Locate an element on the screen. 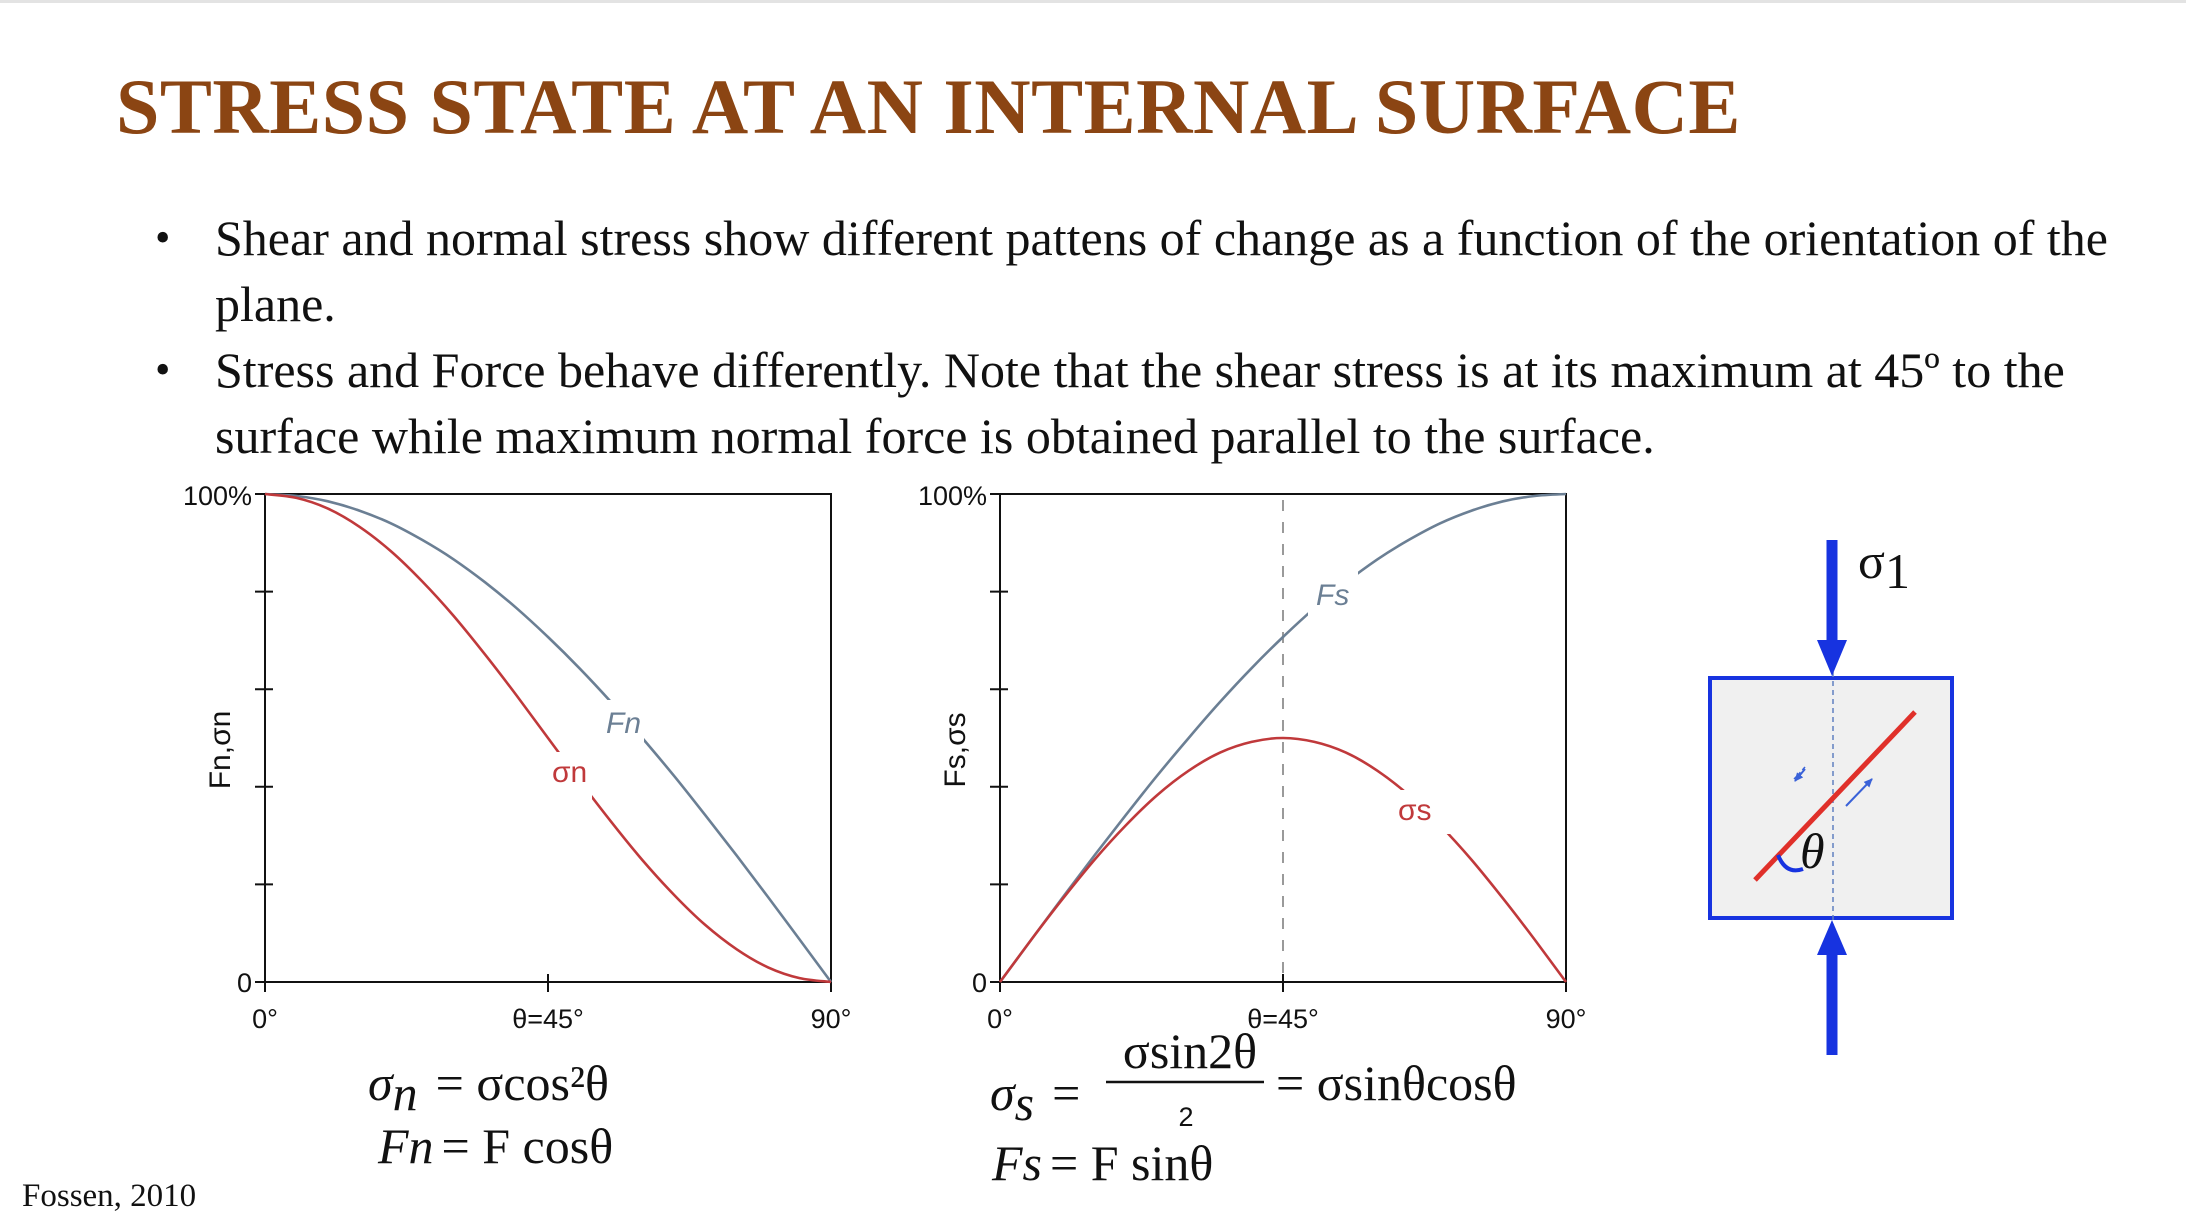 Image resolution: width=2186 pixels, height=1230 pixels. chart2-xtick-45: θ=45° is located at coordinates (1283, 1019).